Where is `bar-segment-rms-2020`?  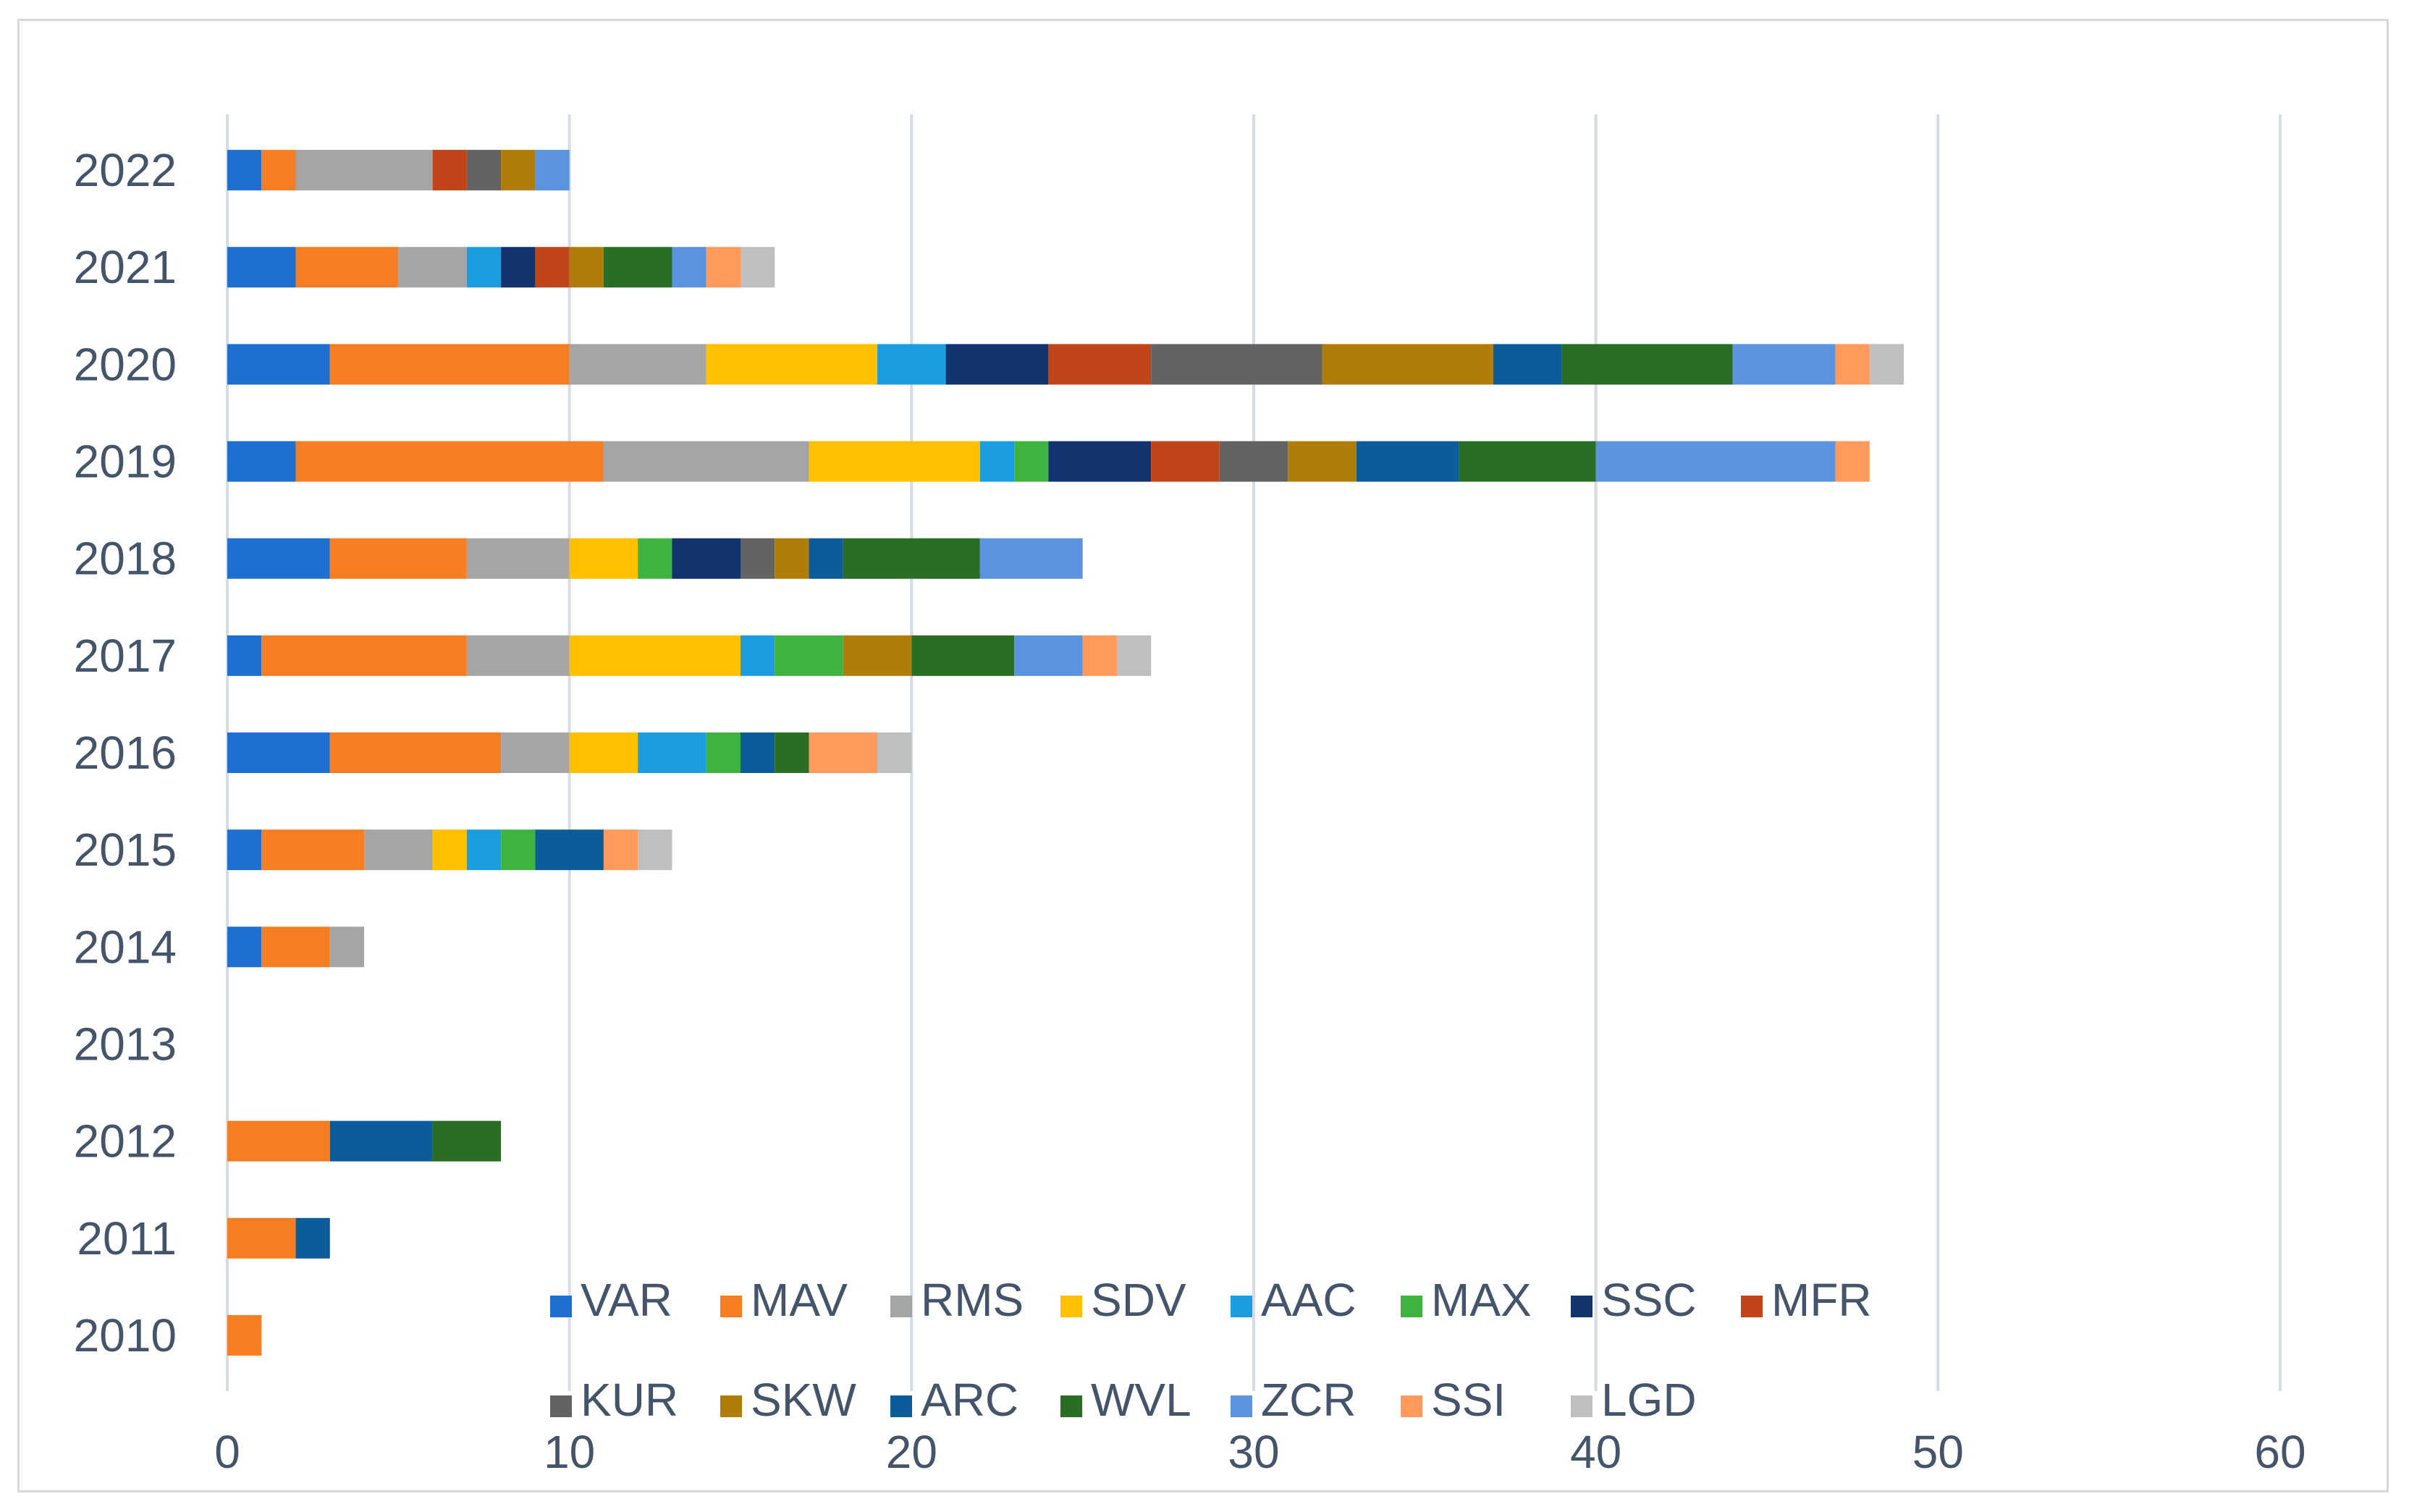
bar-segment-rms-2020 is located at coordinates (638, 364).